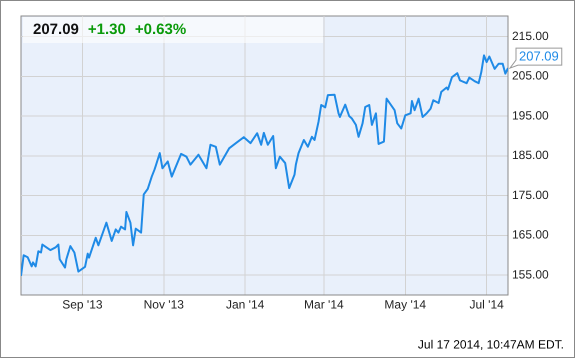 The image size is (575, 358). What do you see at coordinates (405, 305) in the screenshot?
I see `x-tick-label: May '14` at bounding box center [405, 305].